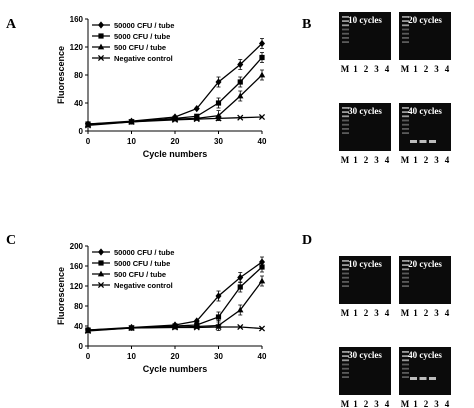 The image size is (474, 408). What do you see at coordinates (425, 377) in the screenshot?
I see `gel-image: 40 cycles M 1 2 3 4` at bounding box center [425, 377].